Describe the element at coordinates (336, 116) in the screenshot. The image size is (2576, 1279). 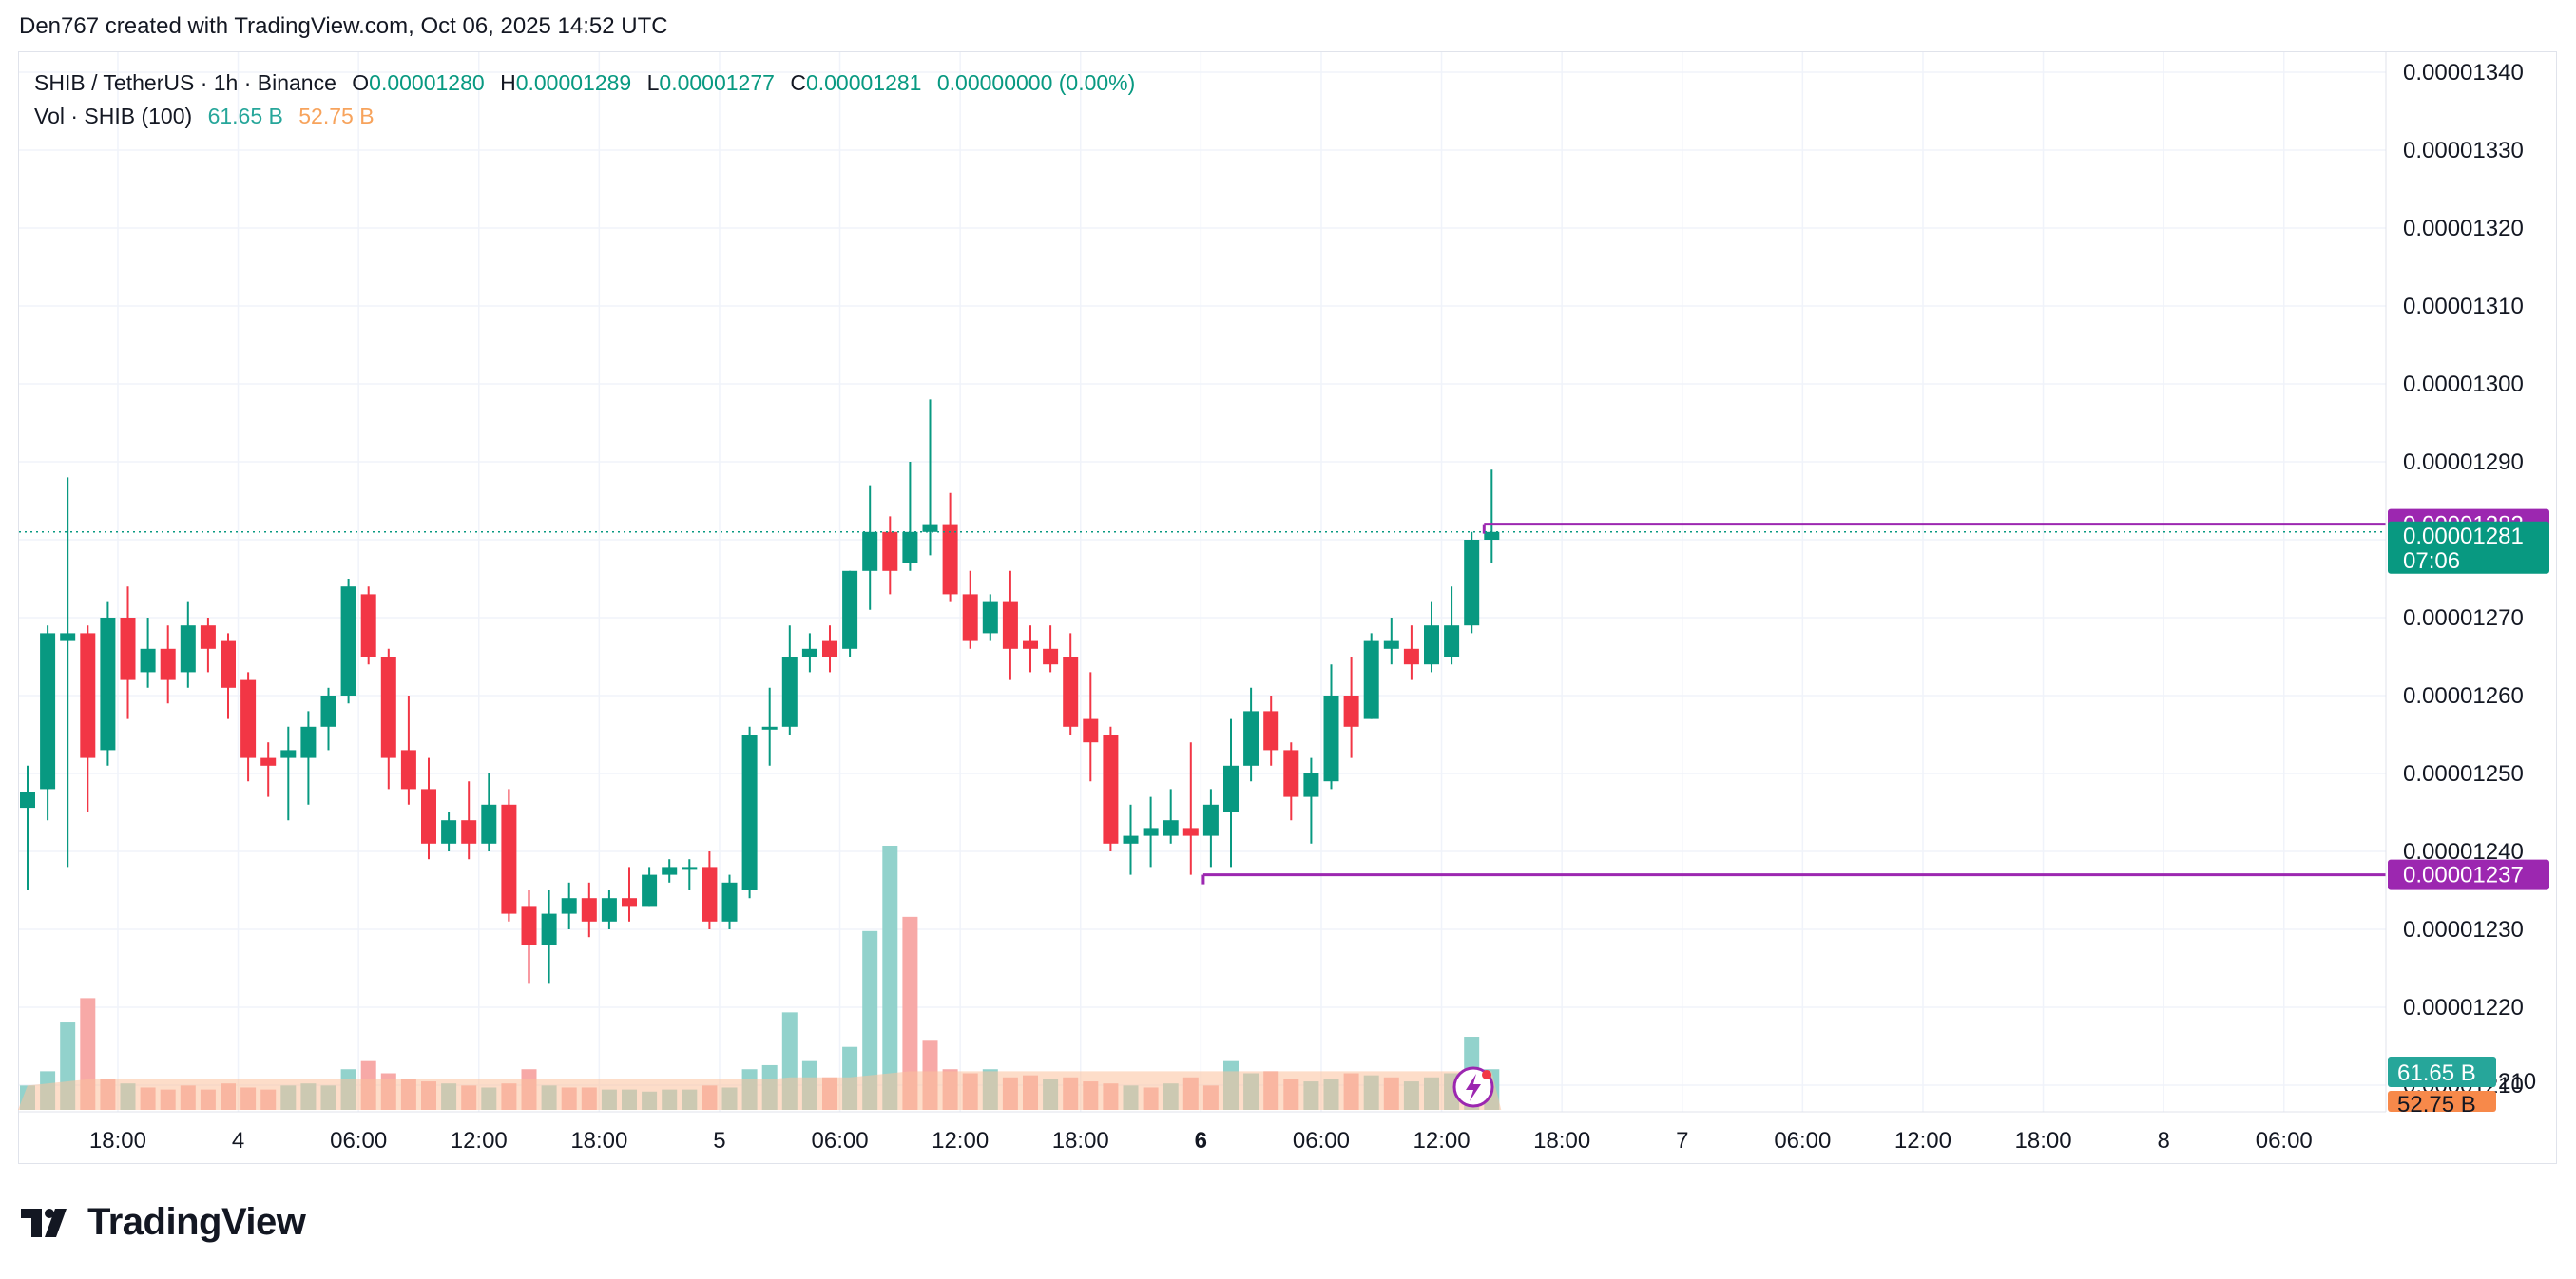
I see `legend-volume-down: 52.75 B` at that location.